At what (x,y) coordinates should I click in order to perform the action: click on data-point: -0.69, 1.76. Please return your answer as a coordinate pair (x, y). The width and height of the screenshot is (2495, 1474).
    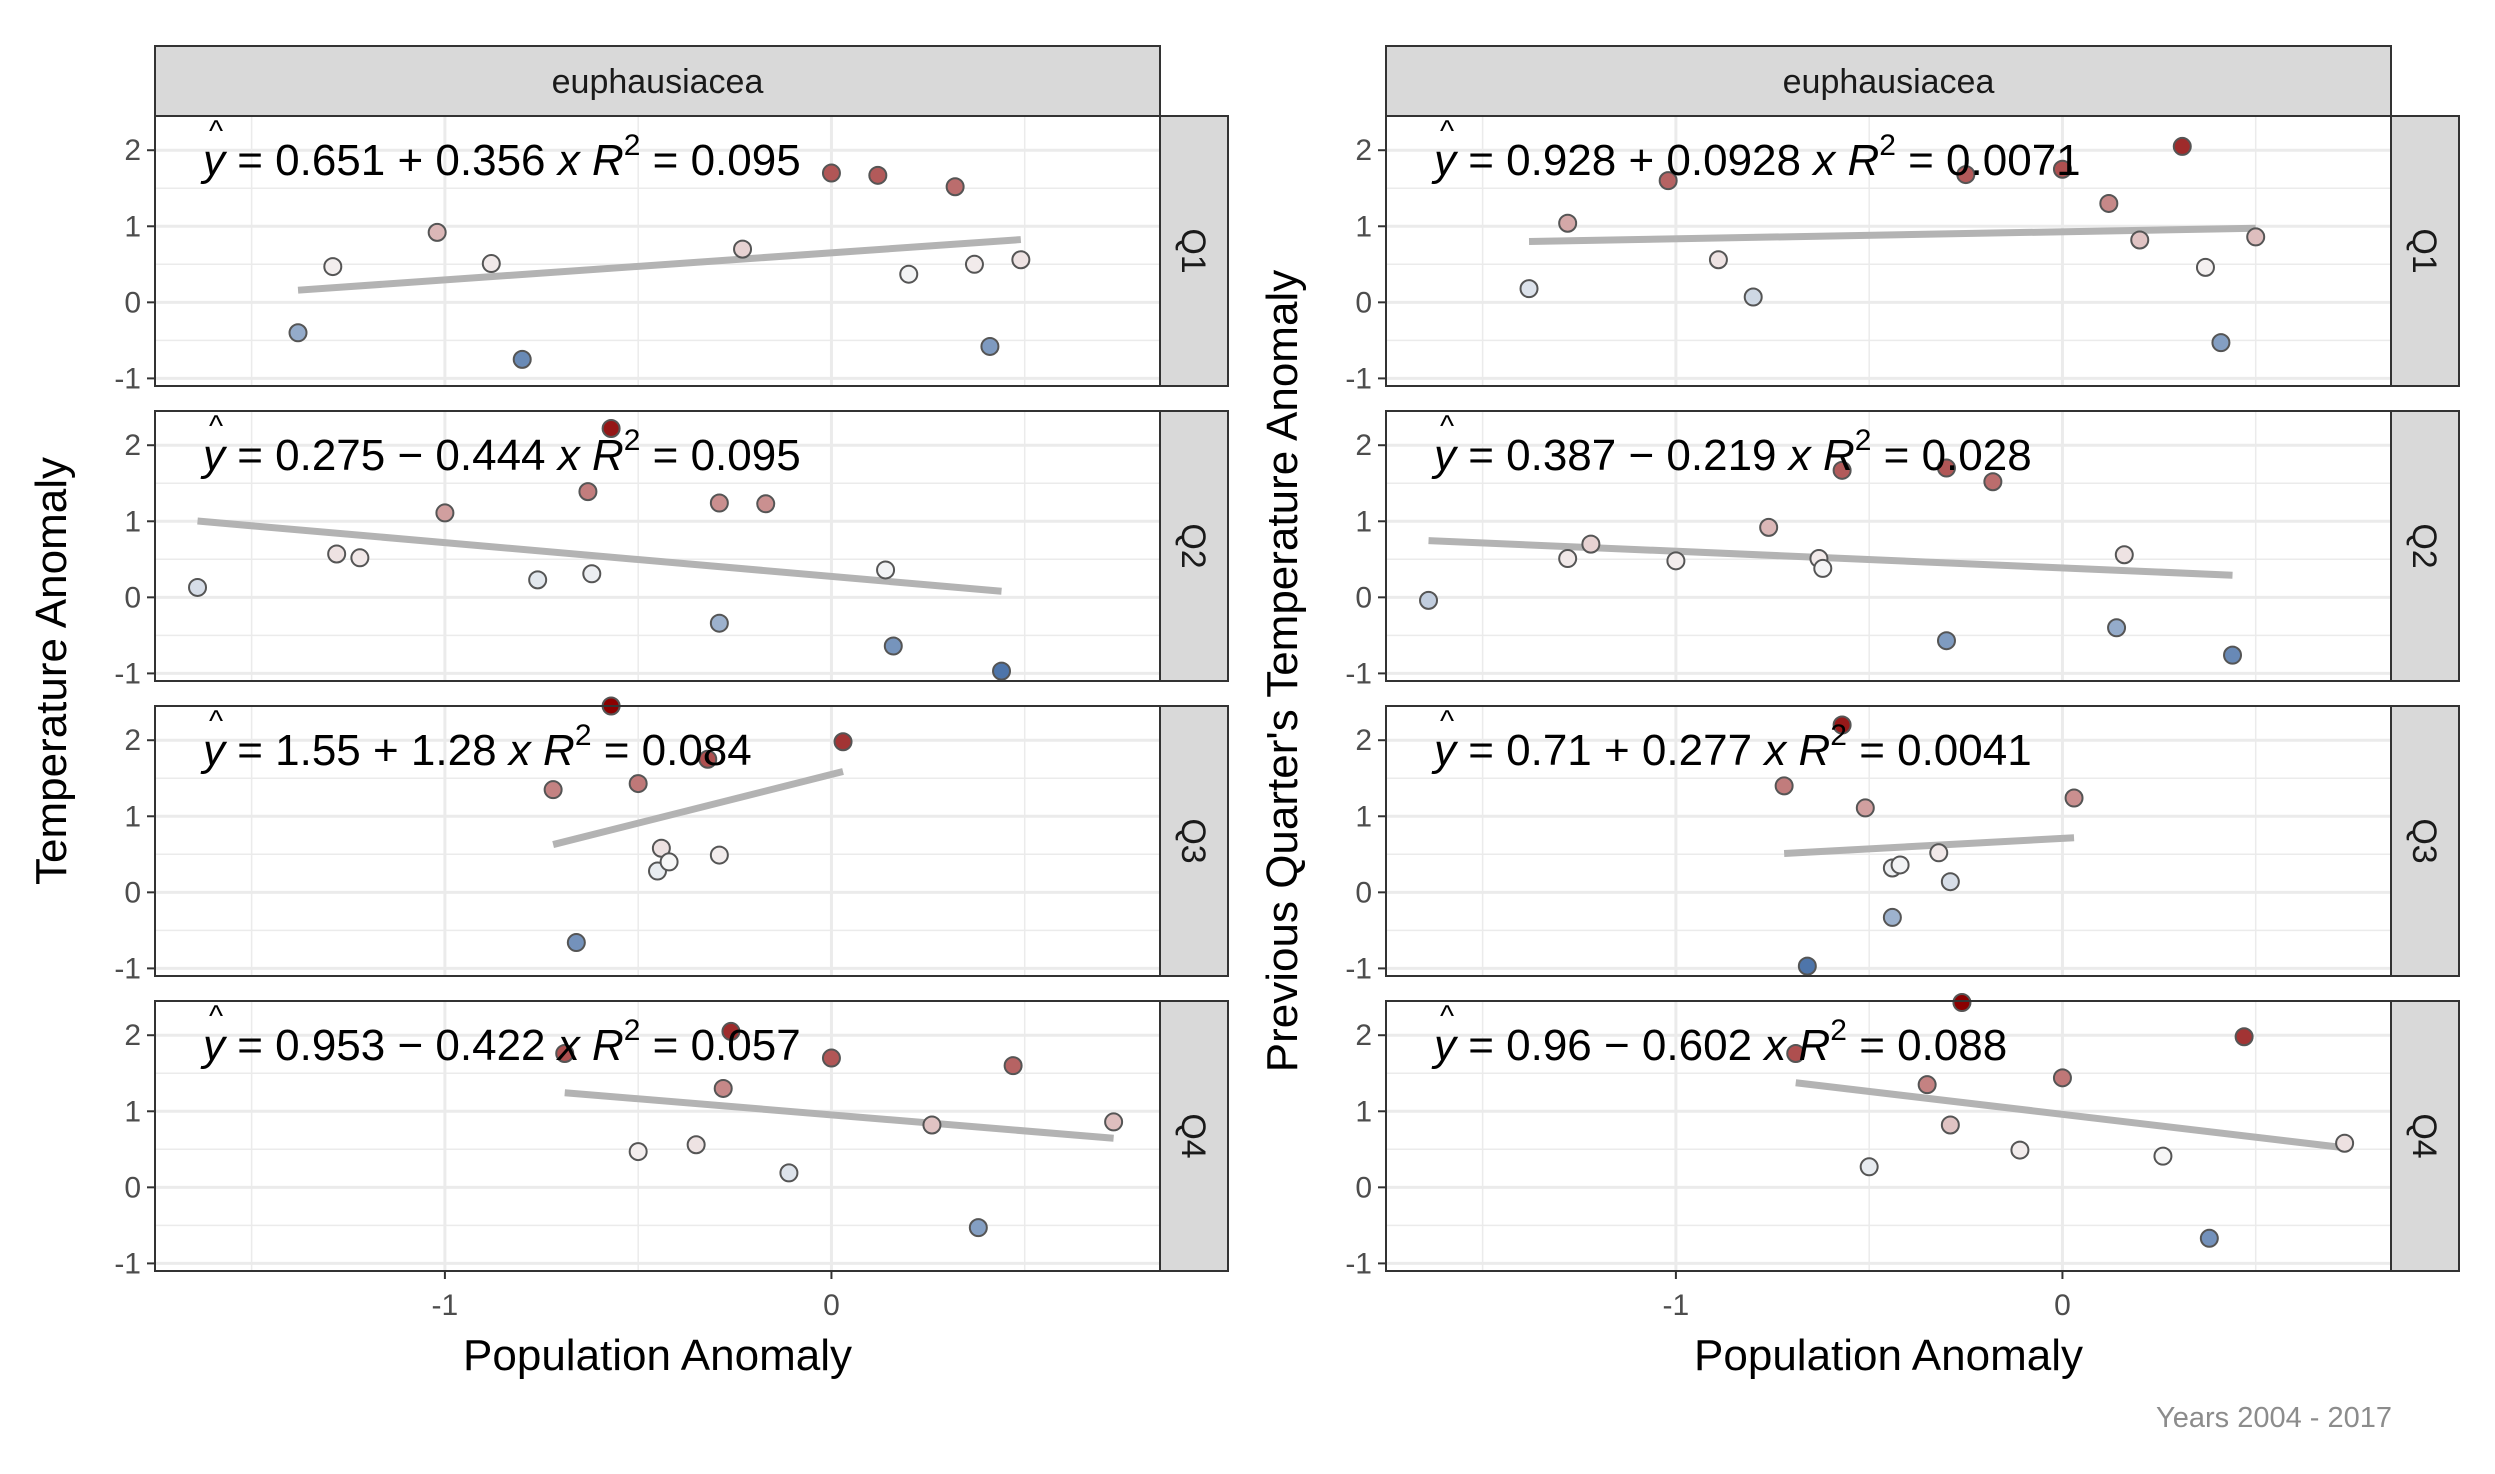
    Looking at the image, I should click on (565, 1053).